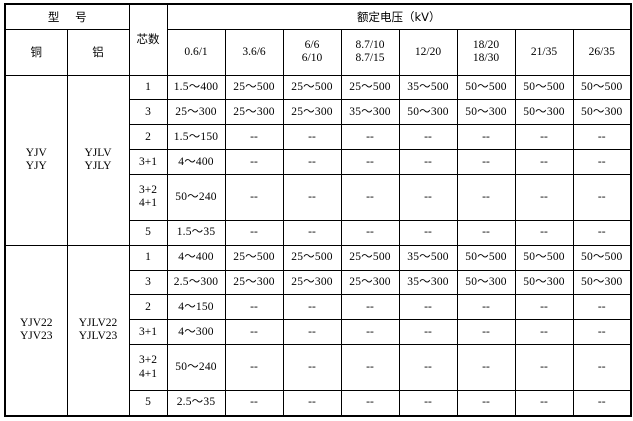 The height and width of the screenshot is (421, 633). Describe the element at coordinates (67, 17) in the screenshot. I see `header-type-group: 型 号` at that location.